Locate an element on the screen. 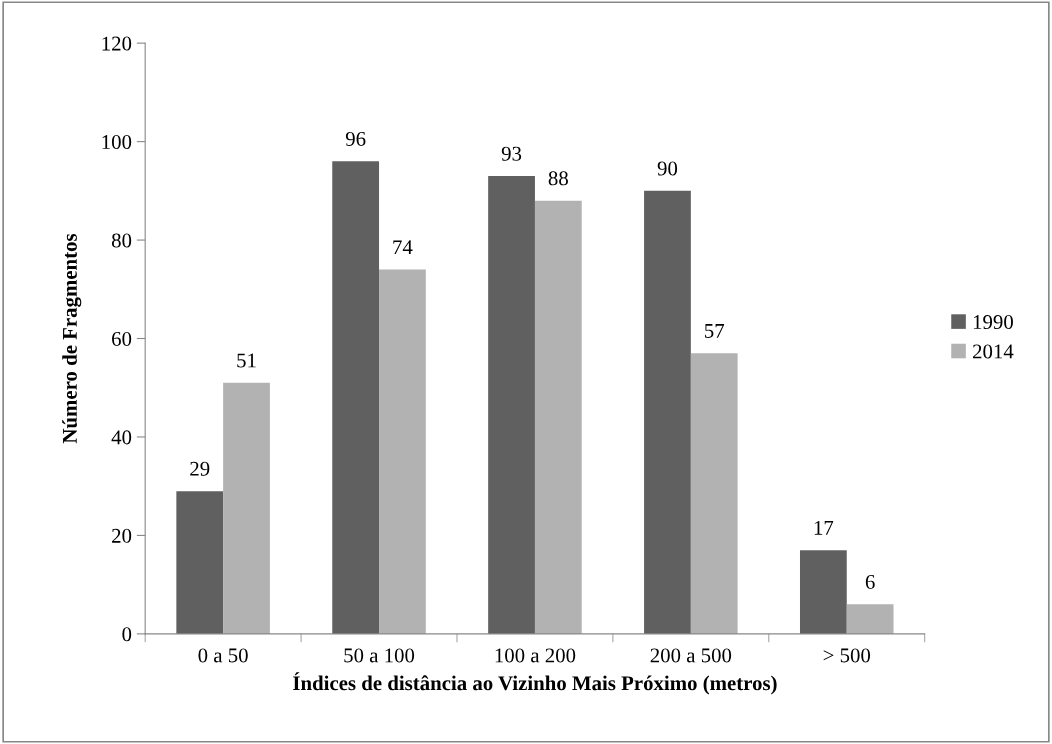 This screenshot has width=1052, height=744. data-label: 17 is located at coordinates (824, 527).